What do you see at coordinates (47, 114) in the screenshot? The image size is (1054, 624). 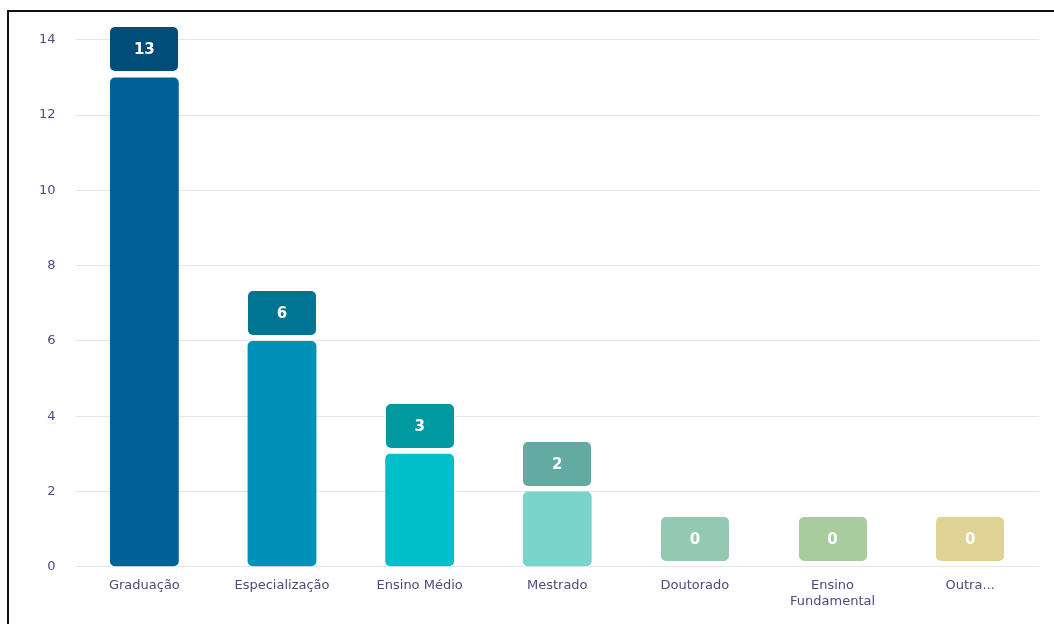 I see `y-tick-label: 12` at bounding box center [47, 114].